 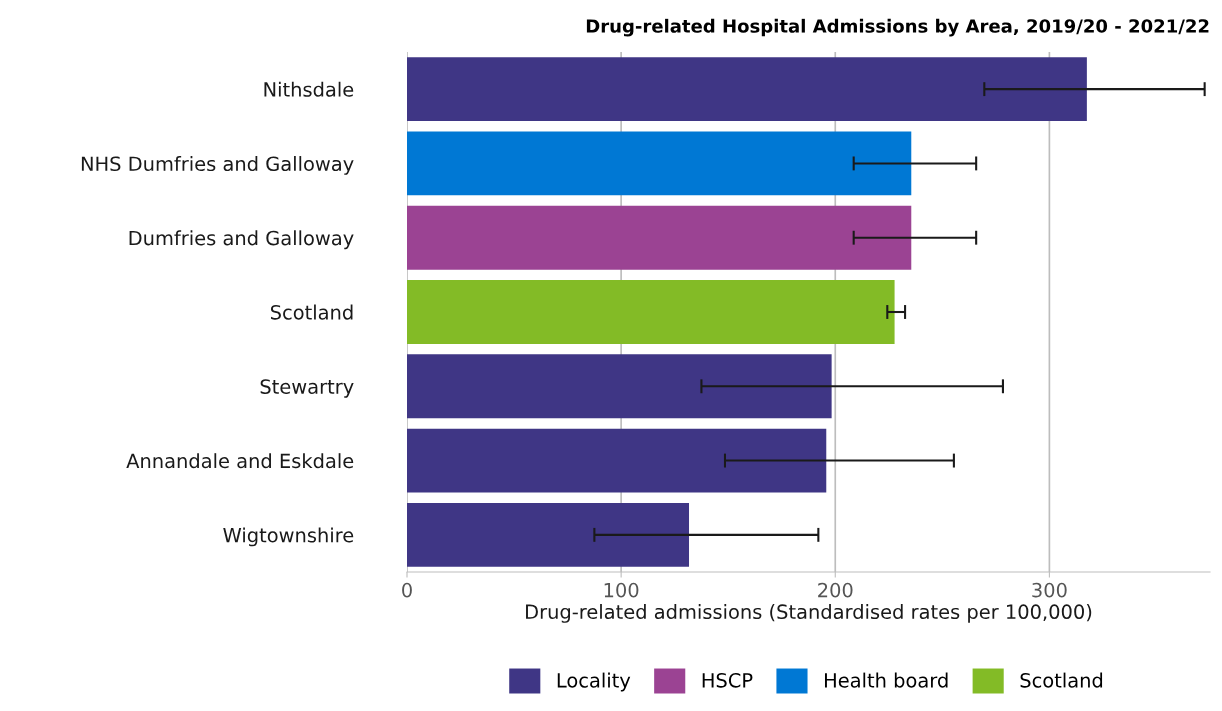 What do you see at coordinates (1049, 590) in the screenshot?
I see `x-tick-label: 300` at bounding box center [1049, 590].